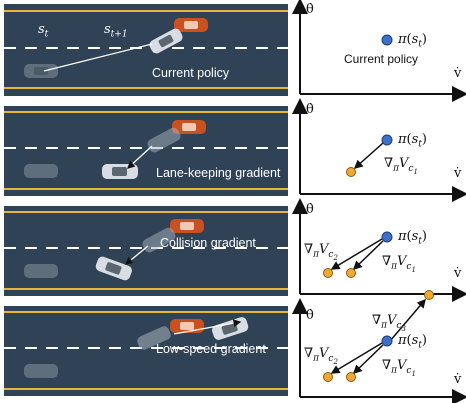 This screenshot has height=403, width=466. I want to click on ego-car-prev, so click(164, 140).